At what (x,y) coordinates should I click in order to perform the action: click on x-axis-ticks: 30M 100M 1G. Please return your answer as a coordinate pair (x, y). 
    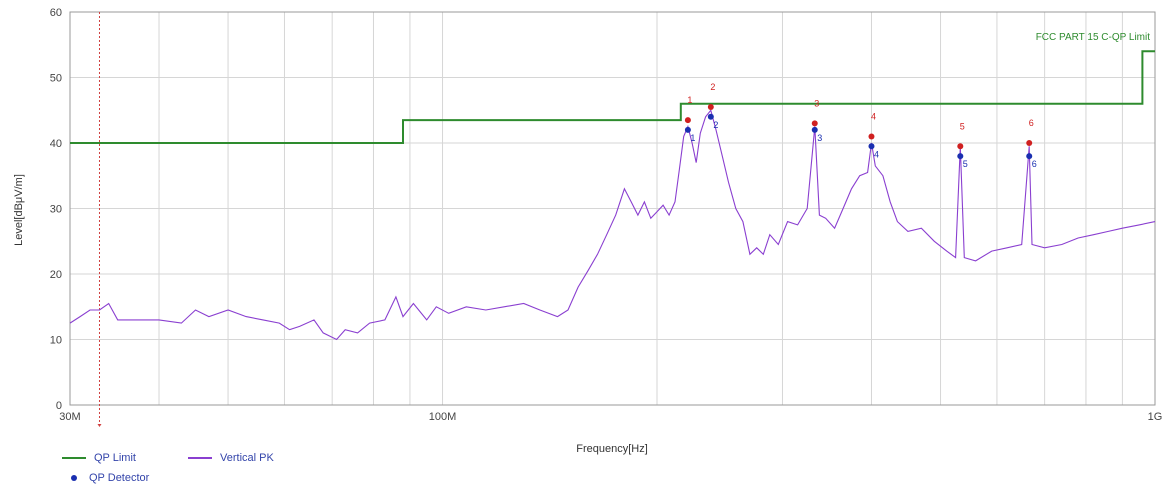
    Looking at the image, I should click on (610, 417).